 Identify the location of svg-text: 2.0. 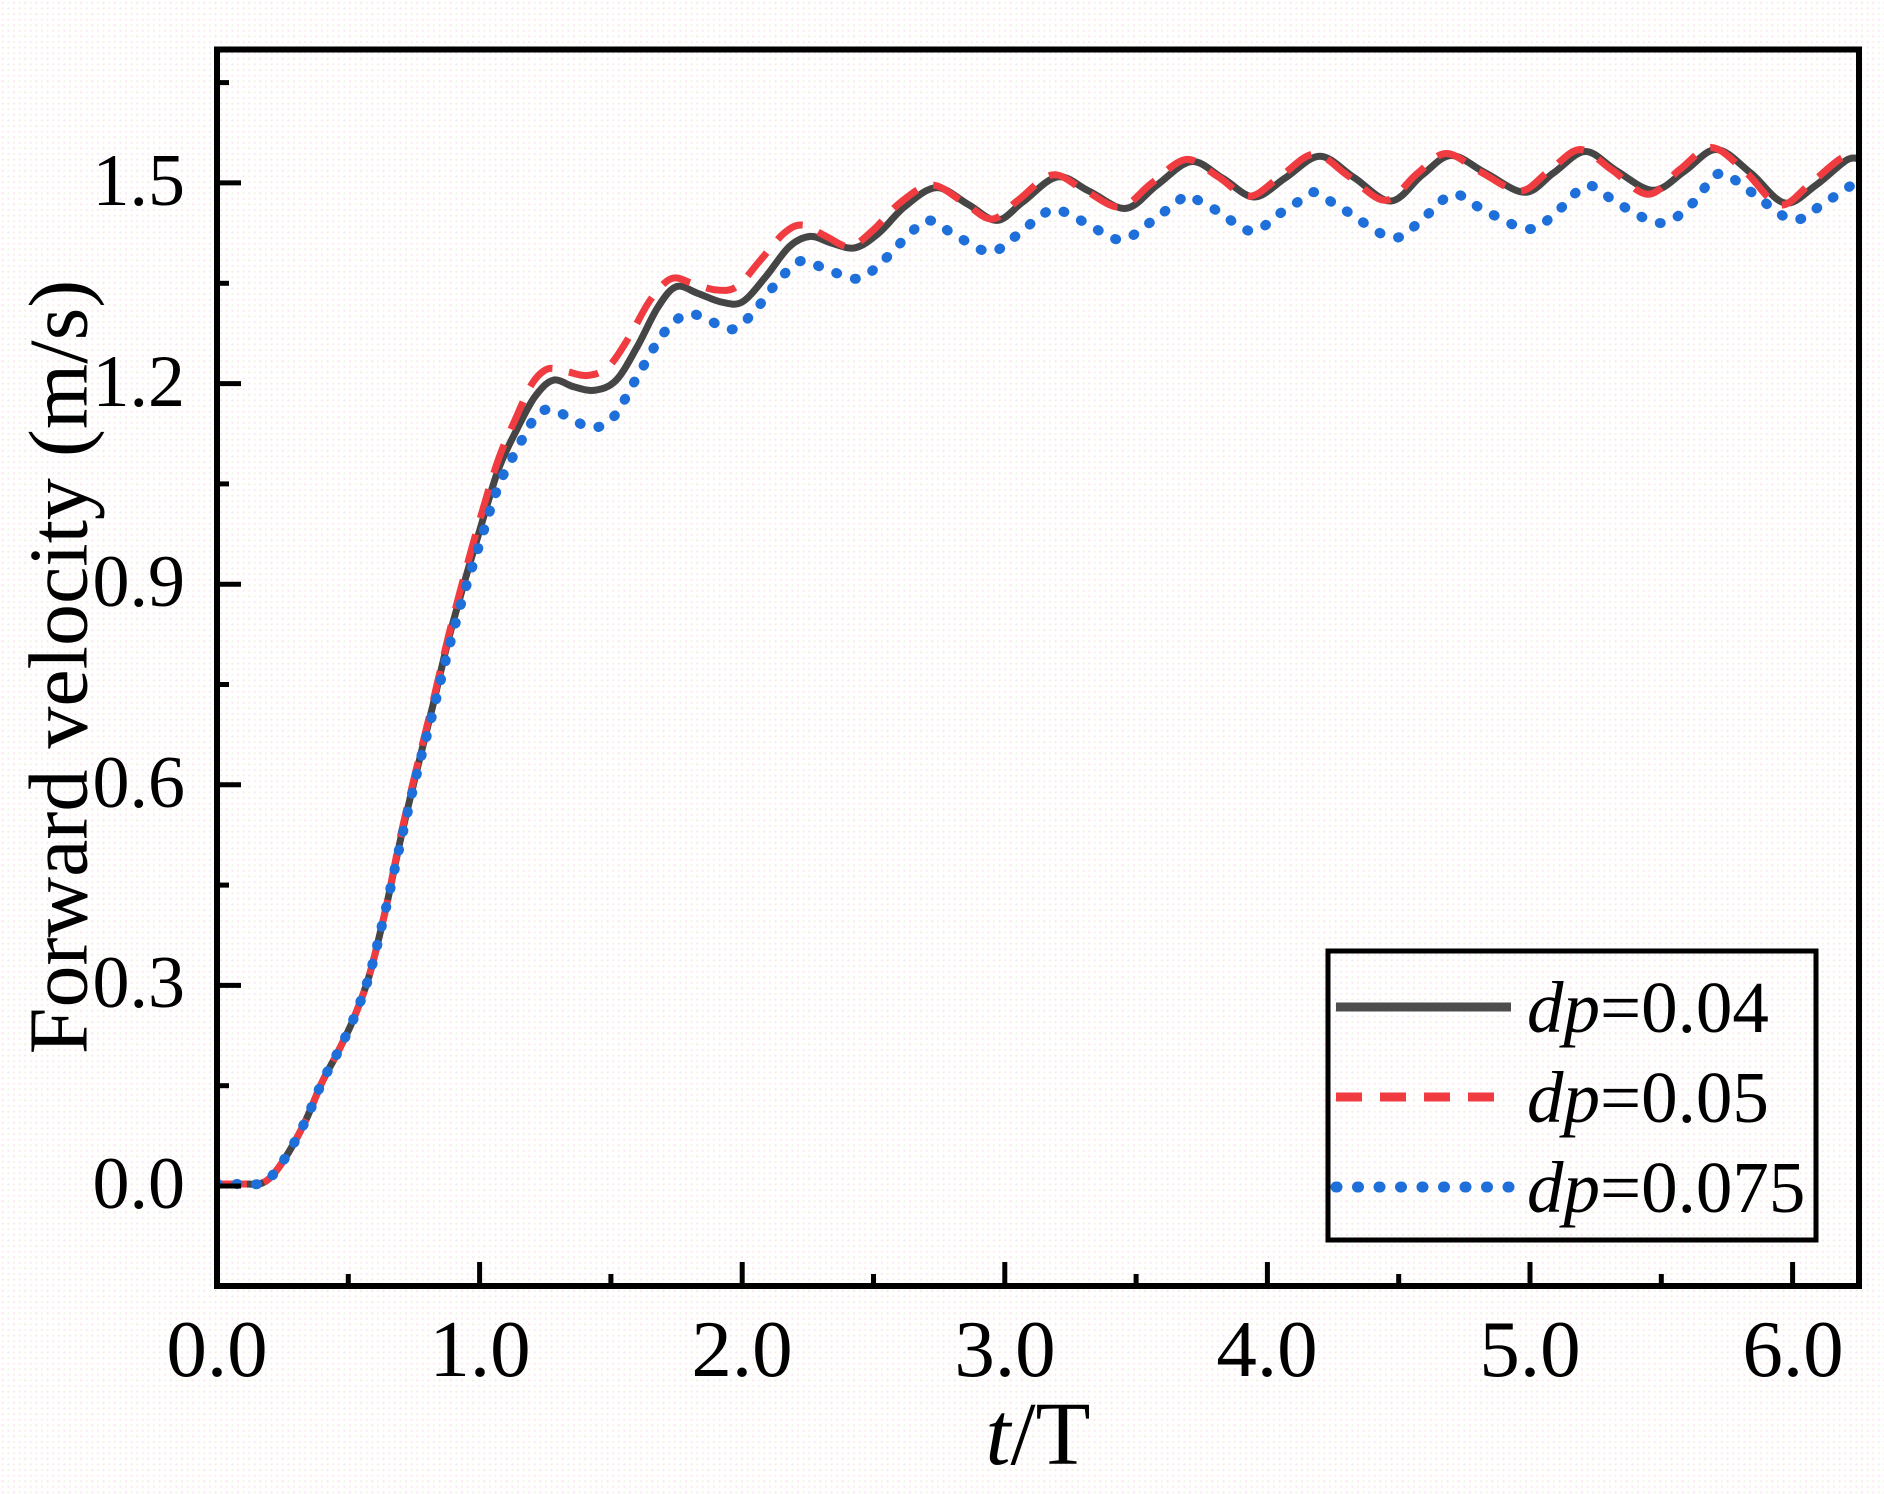
(741, 1349).